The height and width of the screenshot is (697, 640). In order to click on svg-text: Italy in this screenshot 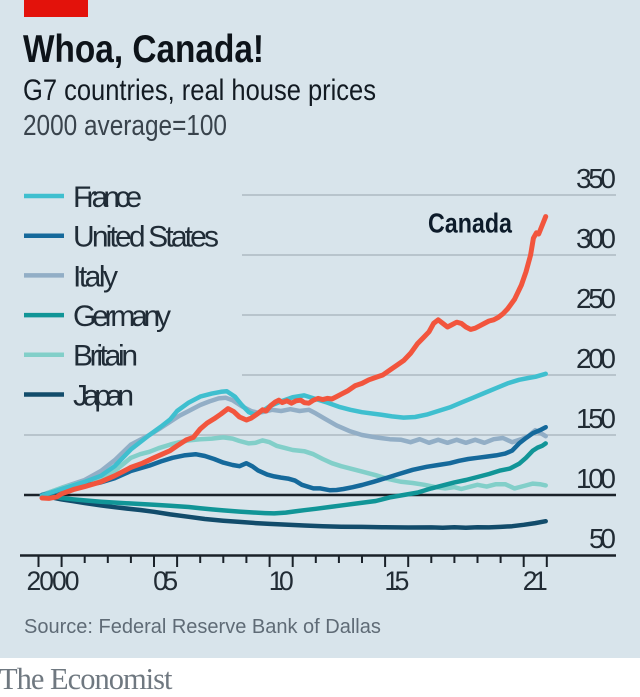, I will do `click(95, 276)`.